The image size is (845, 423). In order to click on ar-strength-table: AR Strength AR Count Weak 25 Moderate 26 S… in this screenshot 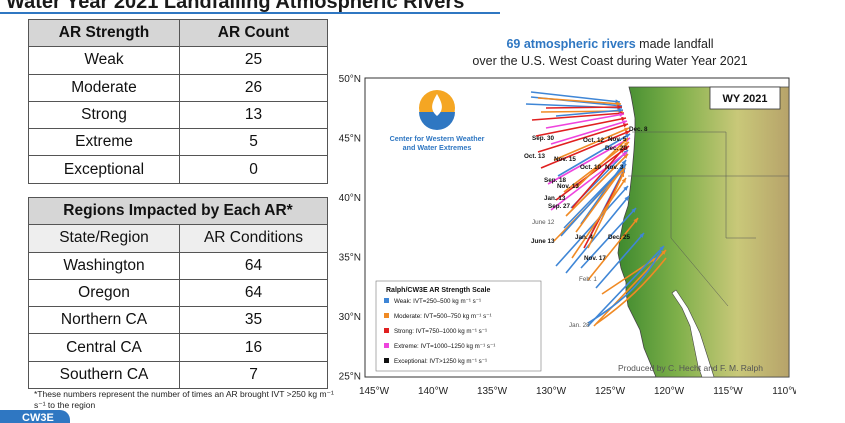, I will do `click(178, 101)`.